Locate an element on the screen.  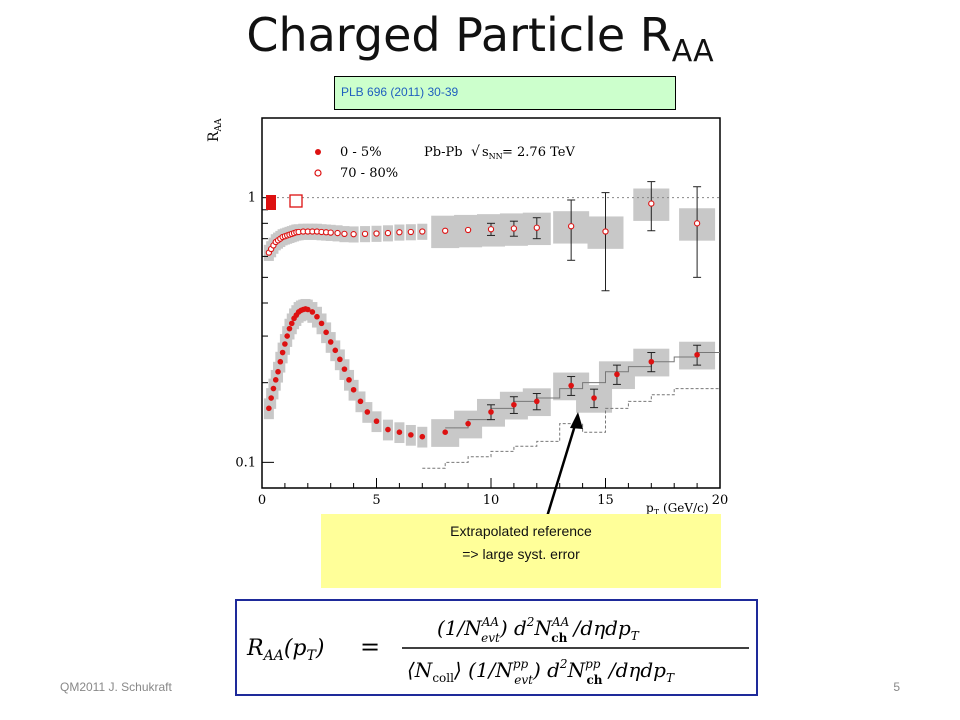
page-number: 5 is located at coordinates (896, 687).